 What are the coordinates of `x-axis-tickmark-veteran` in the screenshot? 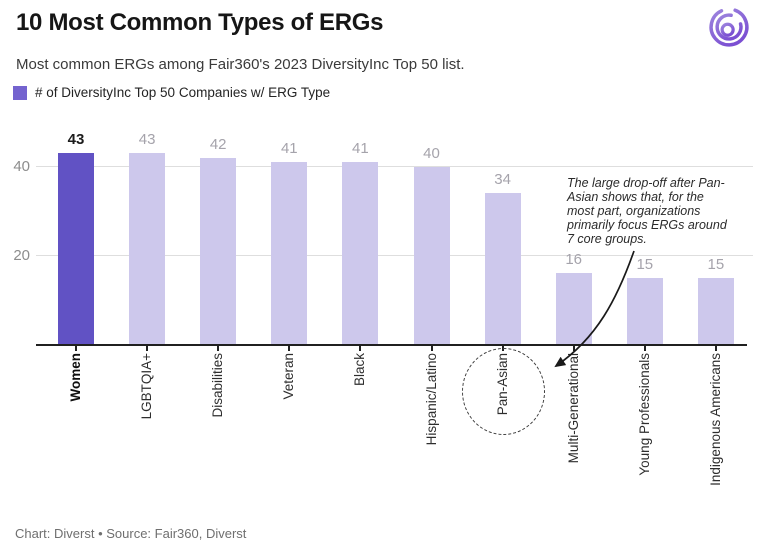 It's located at (289, 348).